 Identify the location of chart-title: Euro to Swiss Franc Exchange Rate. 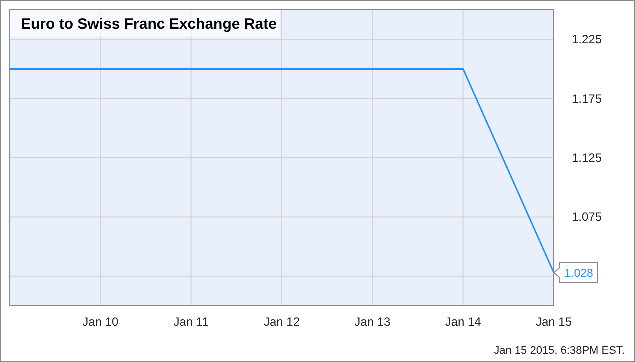
(149, 24).